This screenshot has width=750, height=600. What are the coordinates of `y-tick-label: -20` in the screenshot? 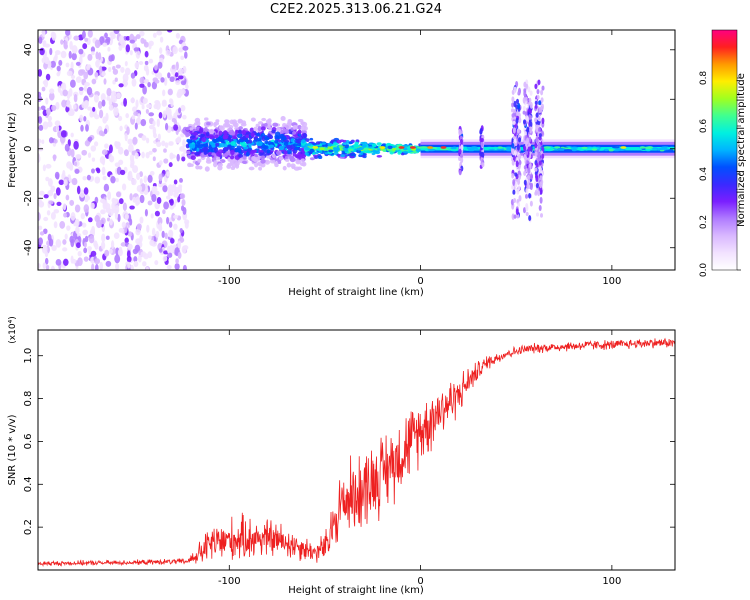 It's located at (28, 198).